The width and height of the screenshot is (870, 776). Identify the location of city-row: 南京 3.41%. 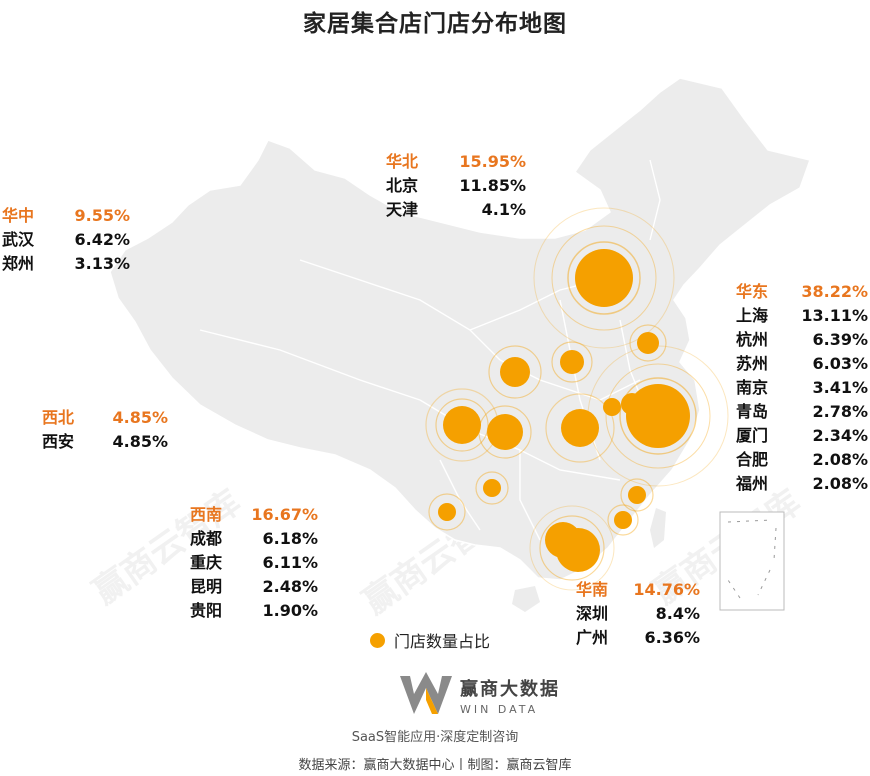
(802, 388).